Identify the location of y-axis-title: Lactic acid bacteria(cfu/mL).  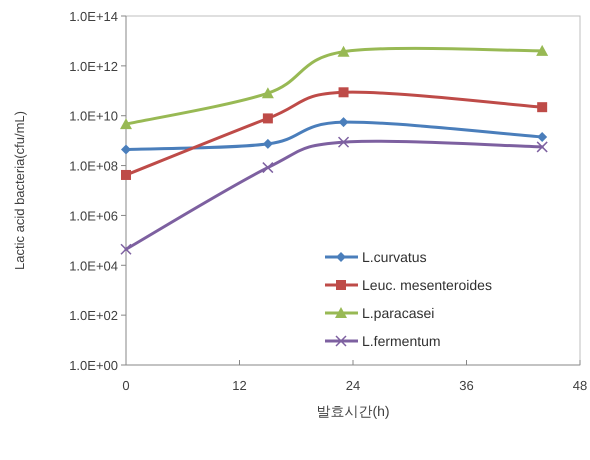
(19, 190).